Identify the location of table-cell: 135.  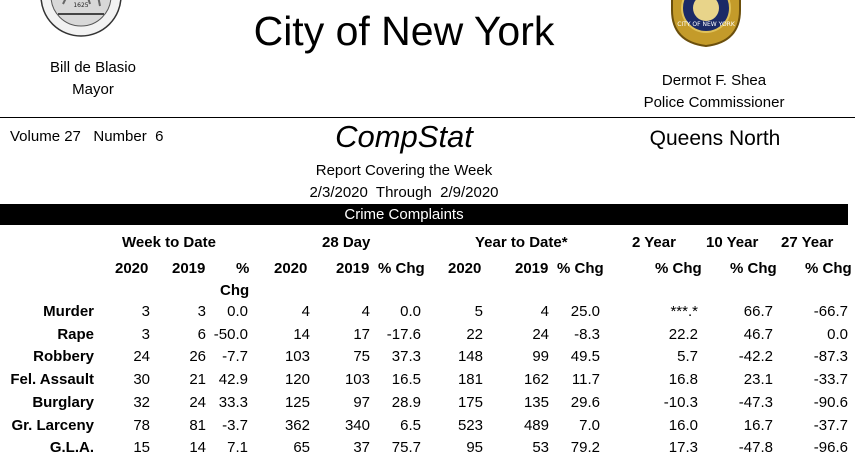
(536, 402).